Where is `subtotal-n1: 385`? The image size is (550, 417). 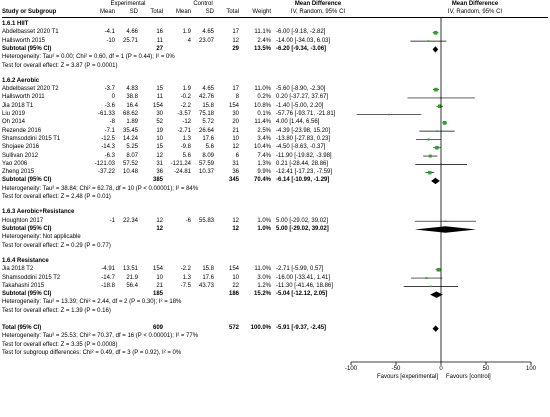 subtotal-n1: 385 is located at coordinates (157, 180).